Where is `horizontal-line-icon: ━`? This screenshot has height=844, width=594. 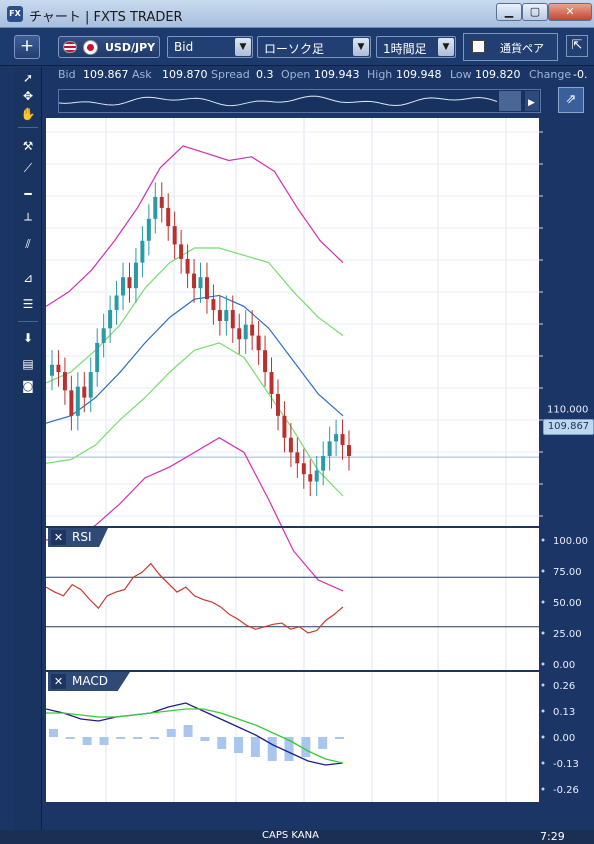
horizontal-line-icon: ━ is located at coordinates (28, 194).